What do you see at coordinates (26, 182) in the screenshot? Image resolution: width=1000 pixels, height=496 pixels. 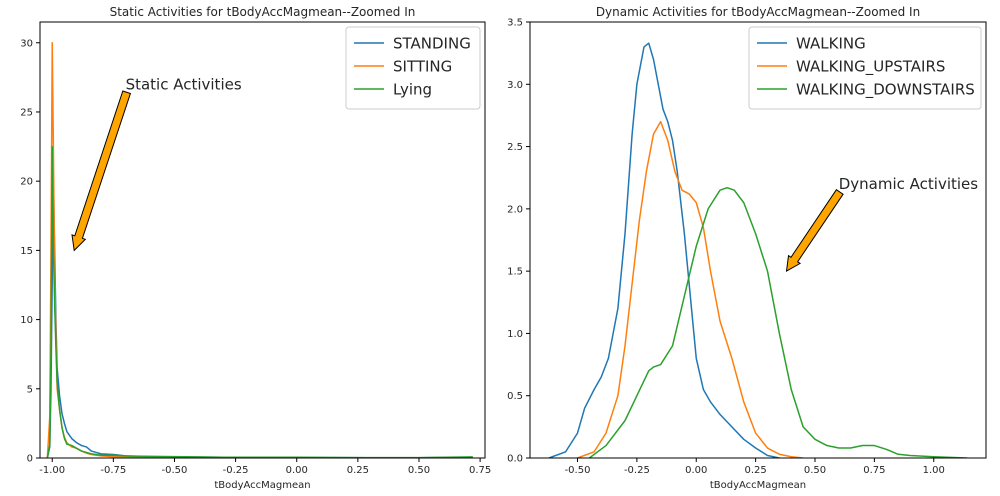 I see `y-tick-label: 20` at bounding box center [26, 182].